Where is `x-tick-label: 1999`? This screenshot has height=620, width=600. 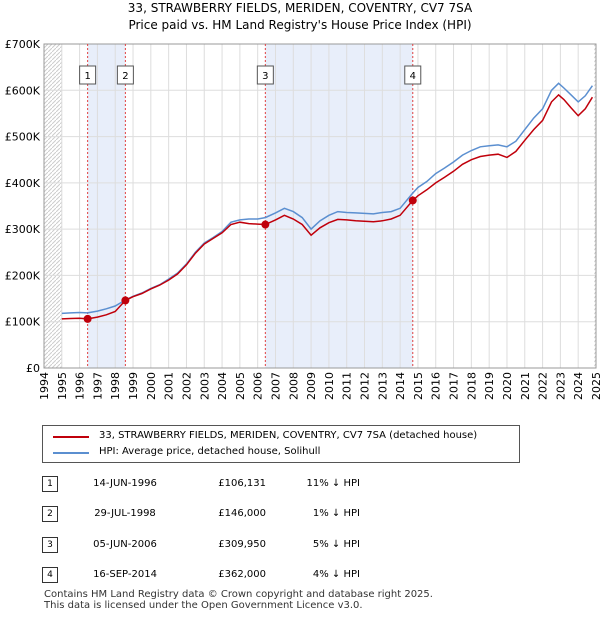
x-tick-label: 1999 is located at coordinates (133, 386).